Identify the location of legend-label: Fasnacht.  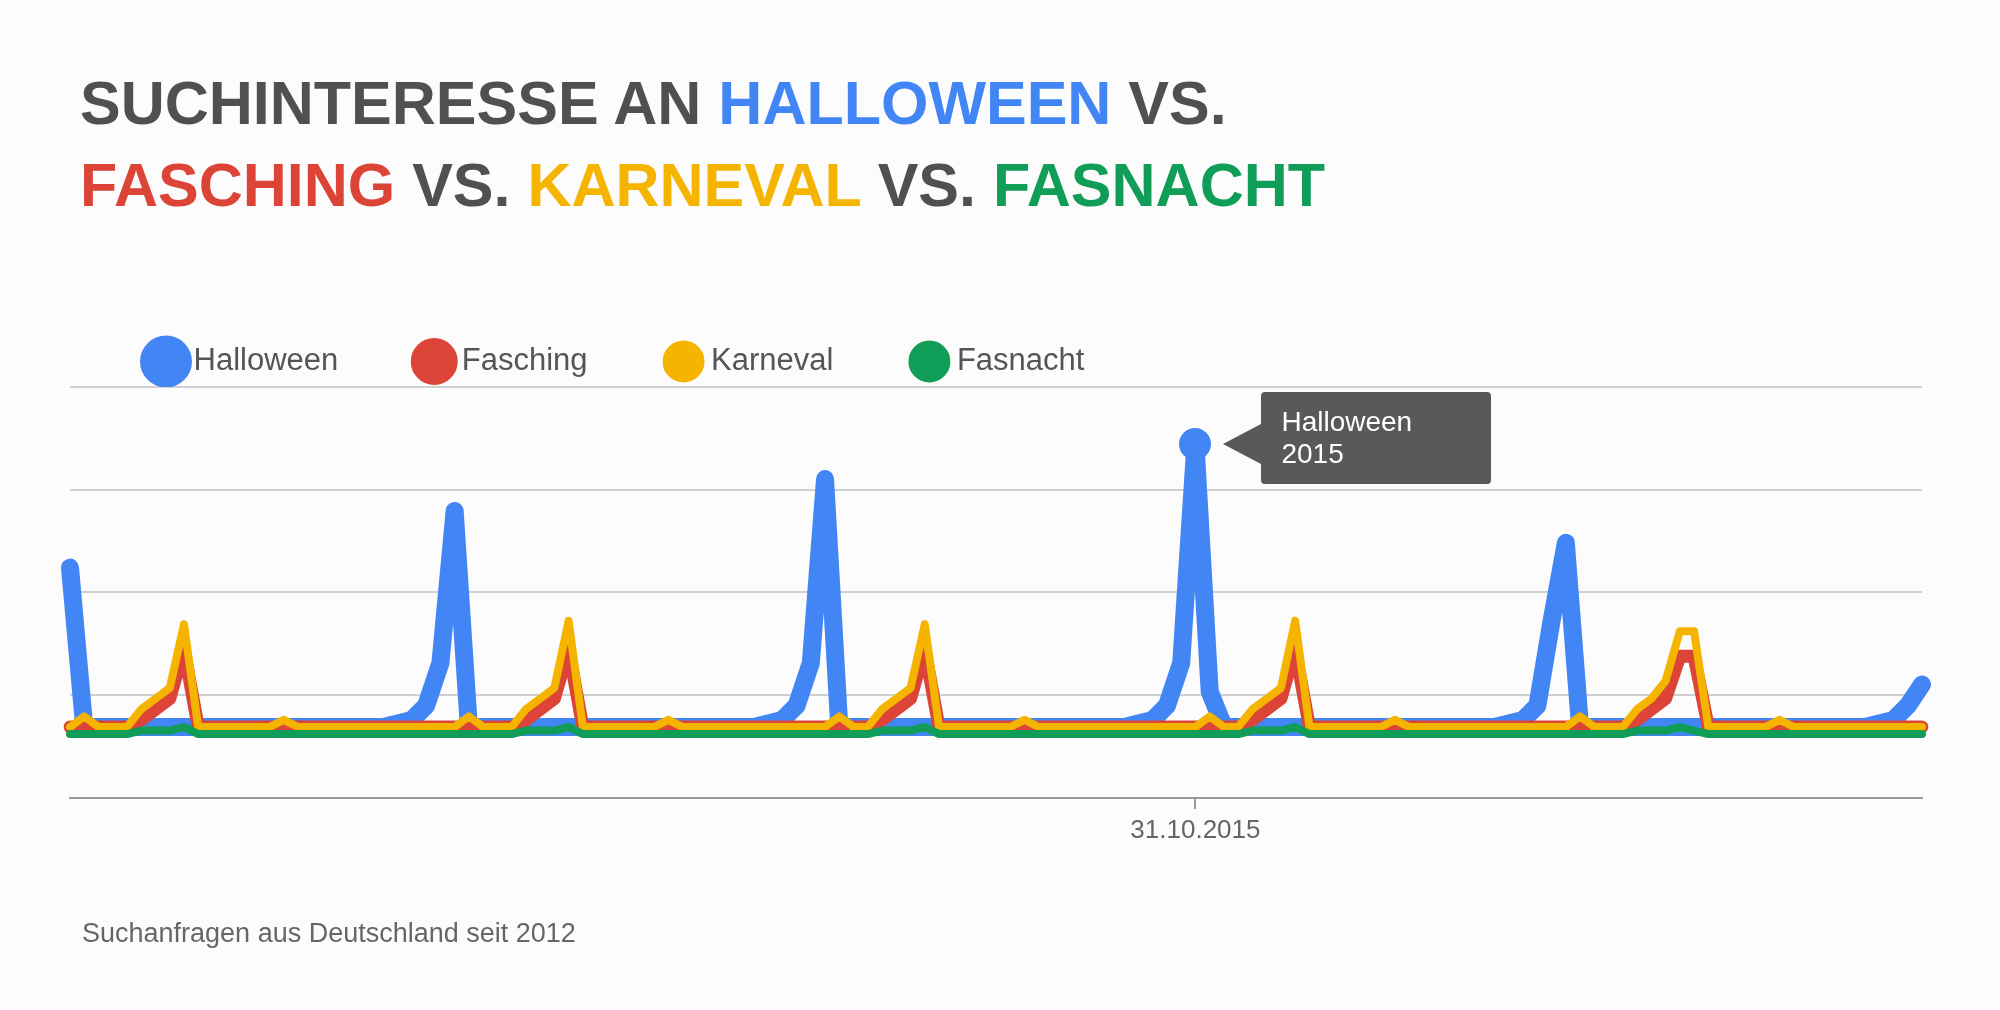
(1020, 360).